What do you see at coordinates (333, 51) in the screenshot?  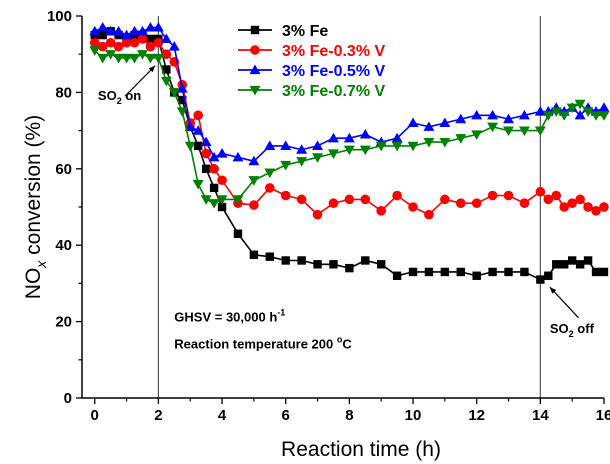 I see `legend-label: 3% Fe-0.3% V` at bounding box center [333, 51].